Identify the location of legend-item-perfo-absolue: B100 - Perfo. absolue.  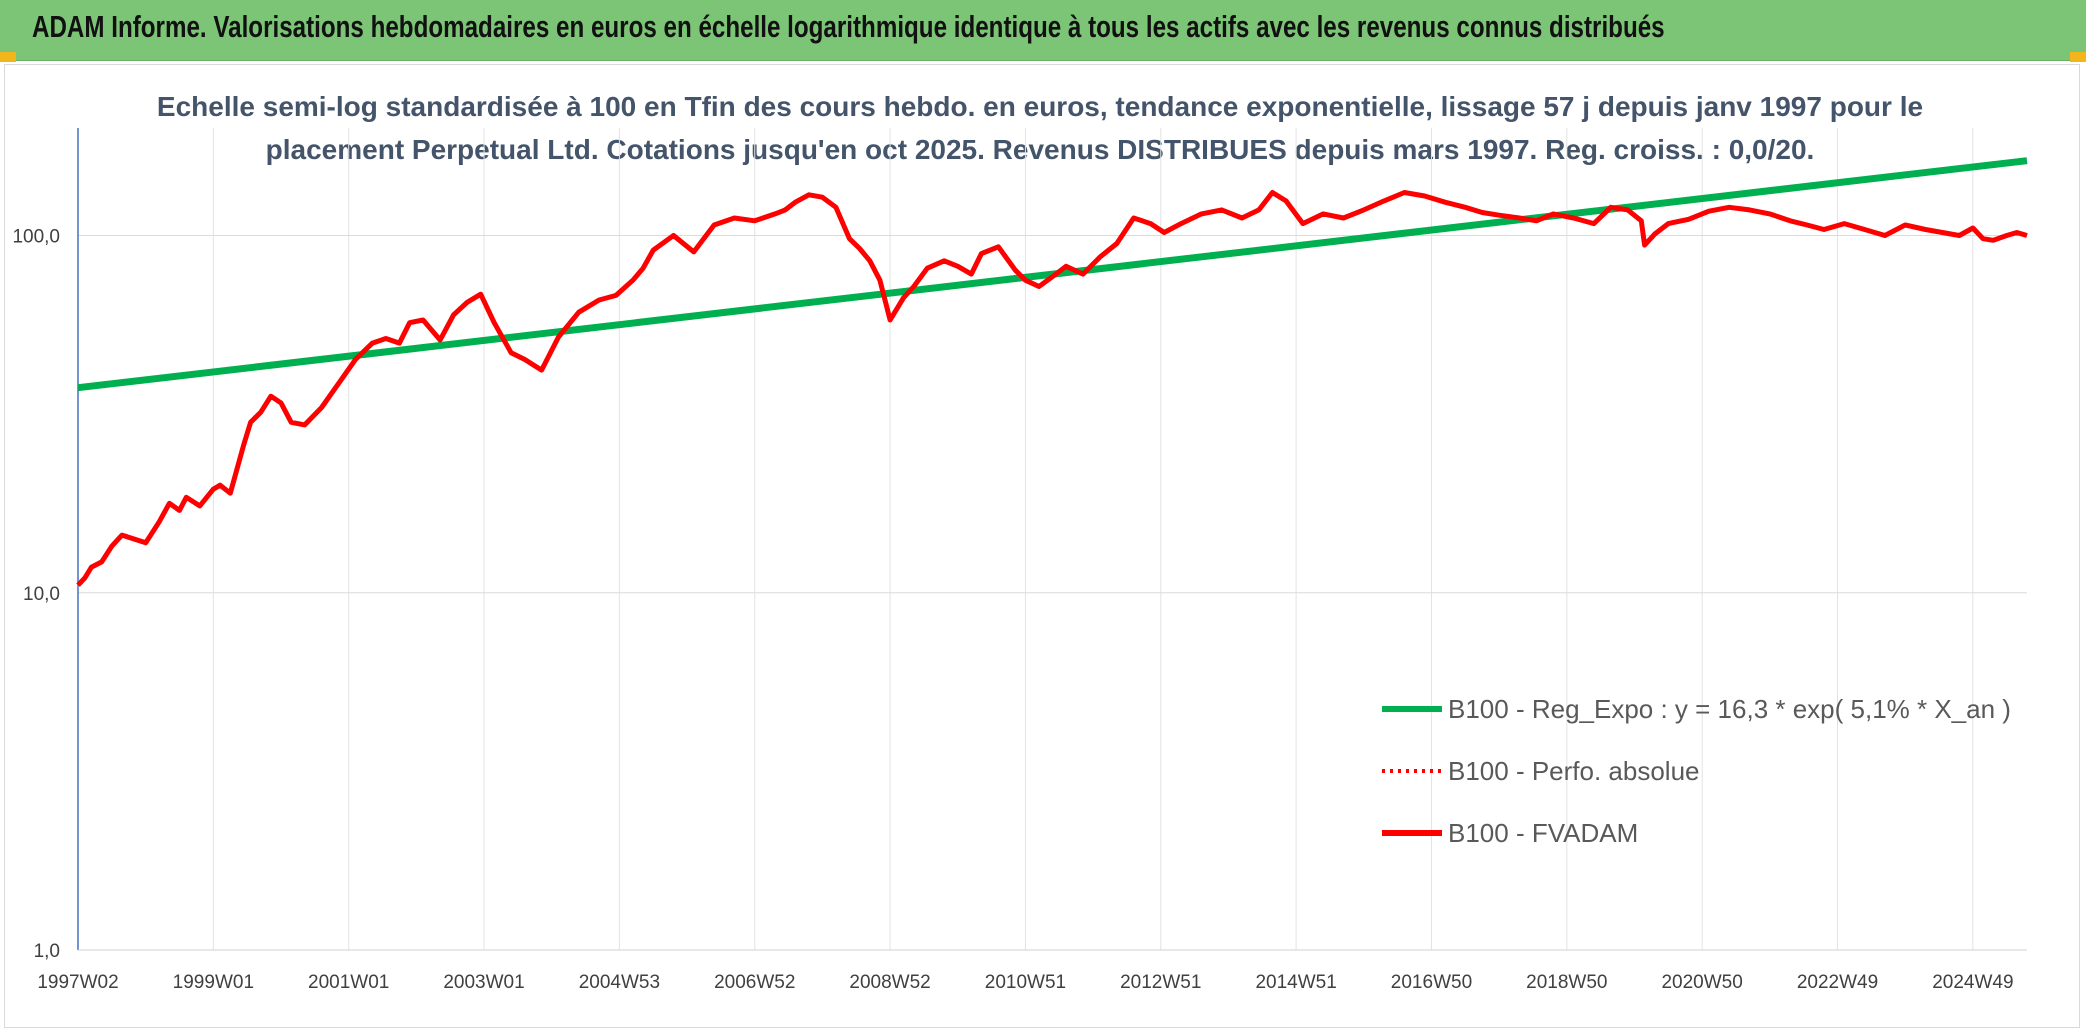
(1541, 771).